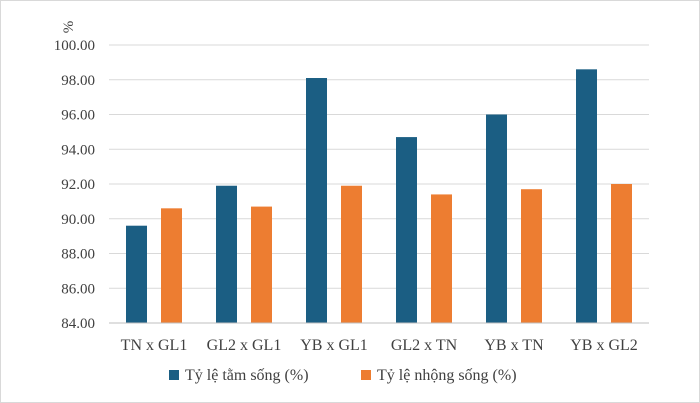 This screenshot has height=403, width=700. Describe the element at coordinates (244, 345) in the screenshot. I see `x-category-label: GL2 x GL1` at that location.